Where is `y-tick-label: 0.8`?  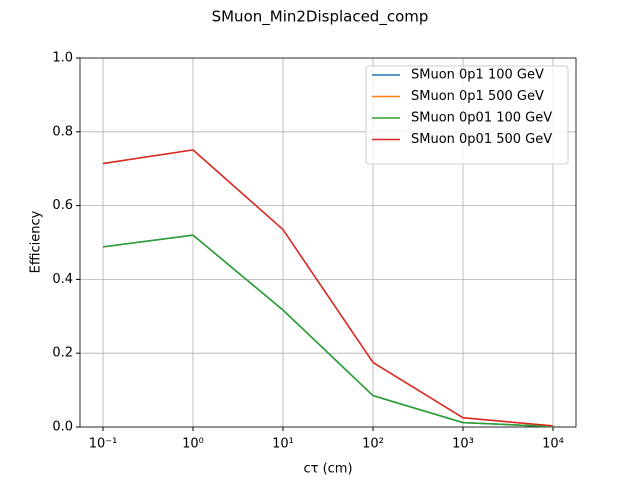 y-tick-label: 0.8 is located at coordinates (62, 131).